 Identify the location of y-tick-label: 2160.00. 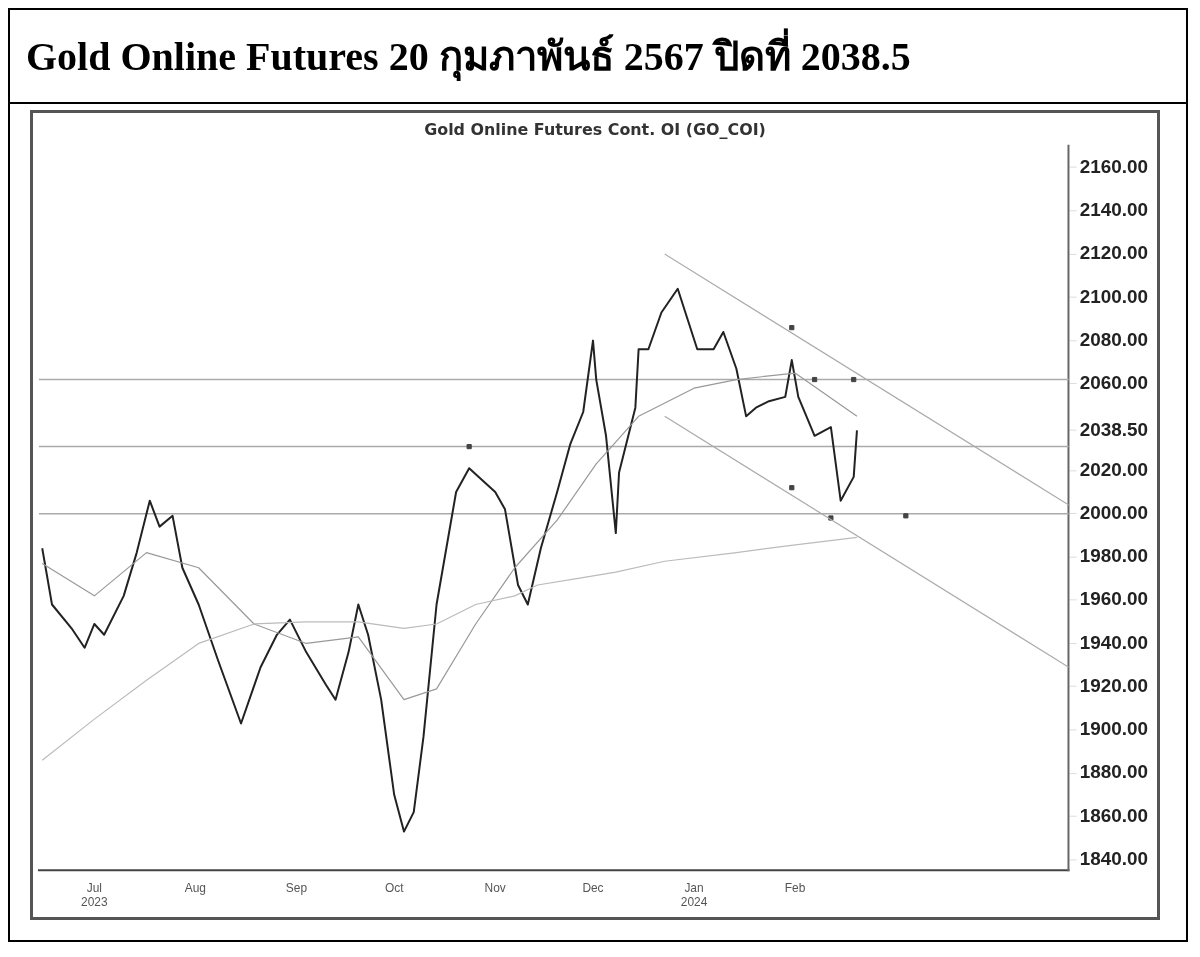
(1113, 166).